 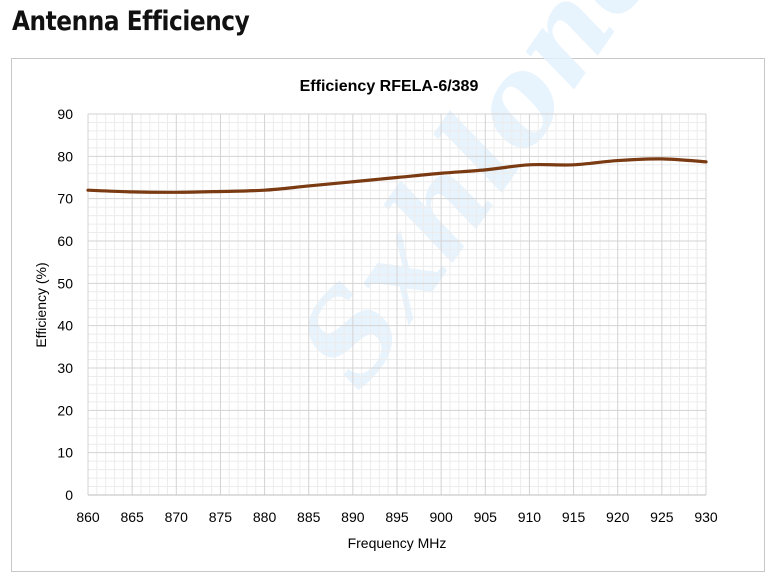 I want to click on x-tick-label: 880, so click(x=265, y=517).